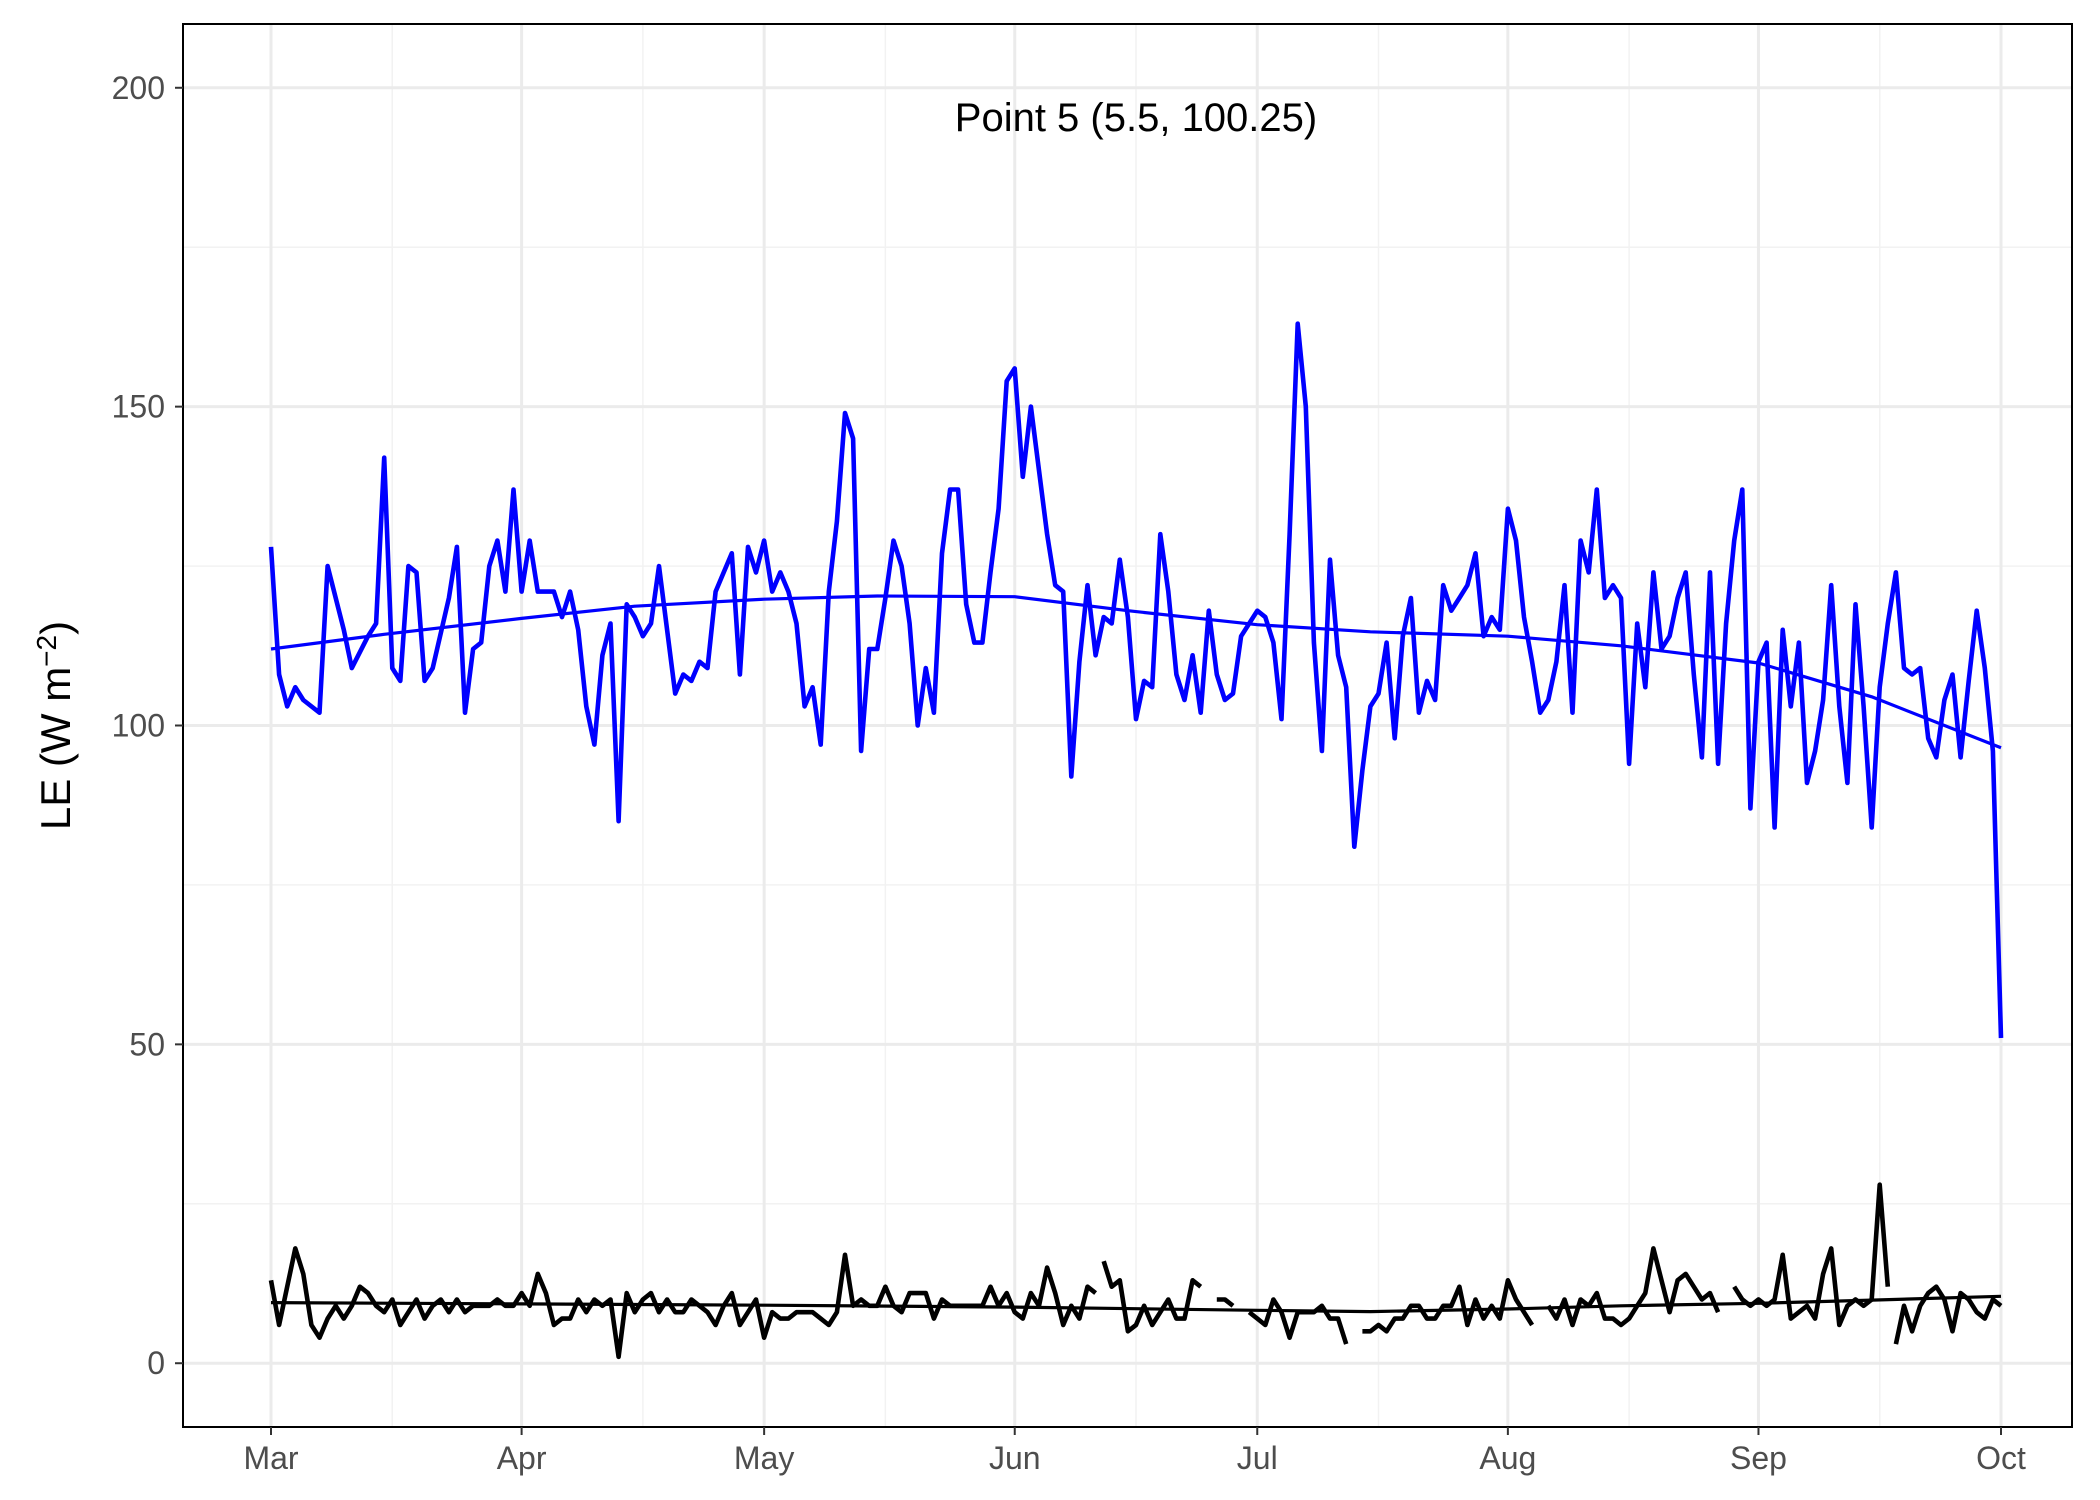 The image size is (2100, 1500). Describe the element at coordinates (1758, 1458) in the screenshot. I see `x-tick-label: Sep` at that location.